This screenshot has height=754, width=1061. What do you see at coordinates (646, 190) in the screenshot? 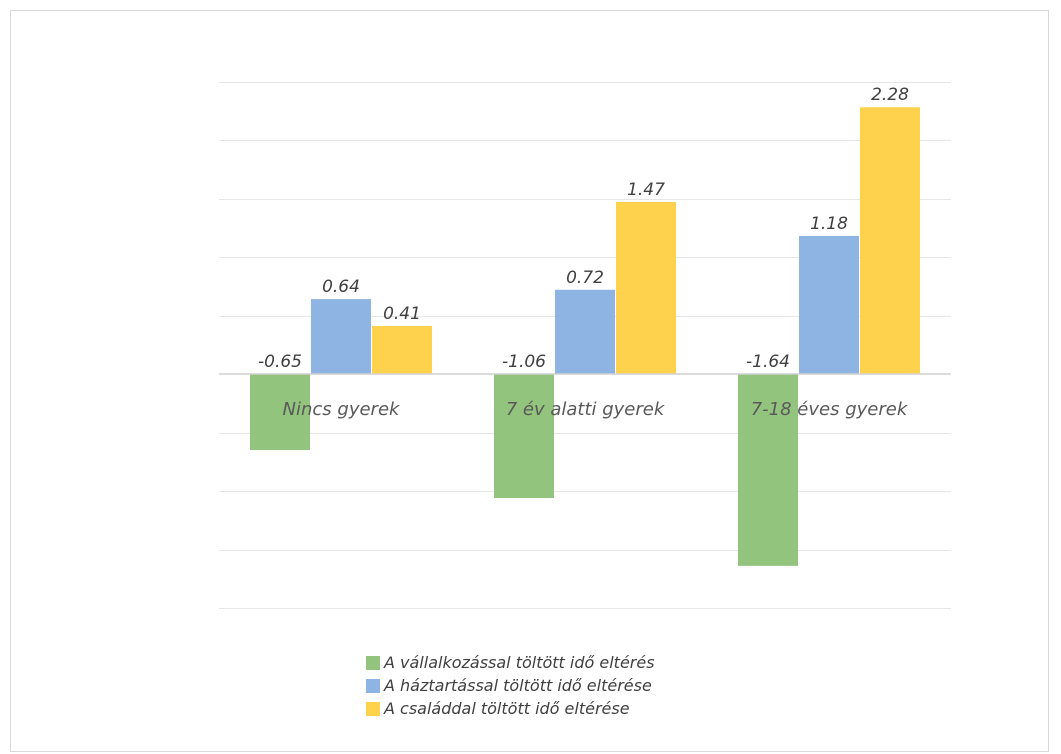
I see `data-label: 1.47` at bounding box center [646, 190].